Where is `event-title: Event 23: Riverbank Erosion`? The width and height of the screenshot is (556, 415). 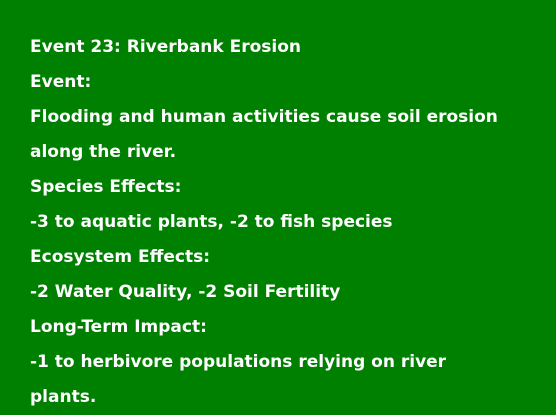
event-title: Event 23: Riverbank Erosion is located at coordinates (166, 47).